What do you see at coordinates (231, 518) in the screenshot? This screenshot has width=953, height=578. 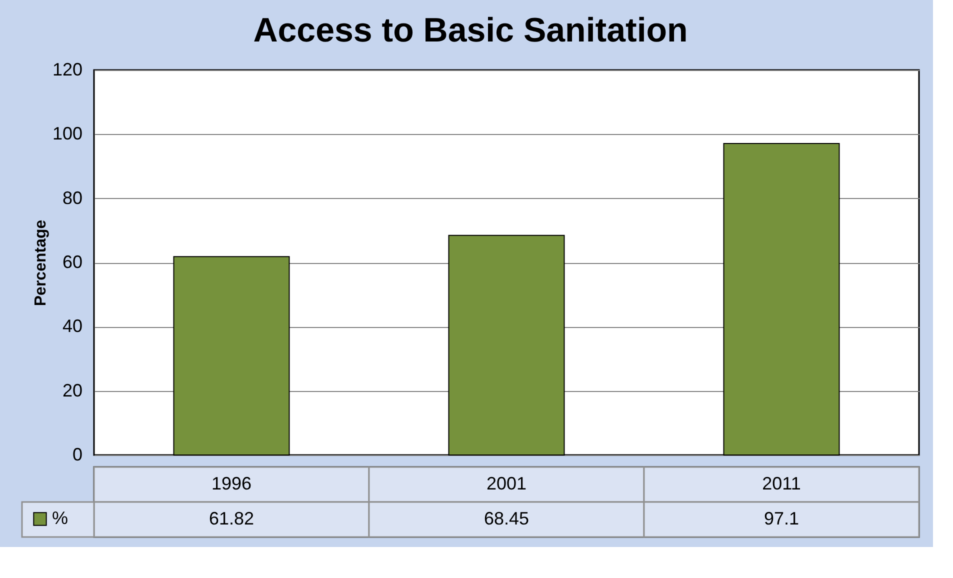 I see `data-label: 61.82` at bounding box center [231, 518].